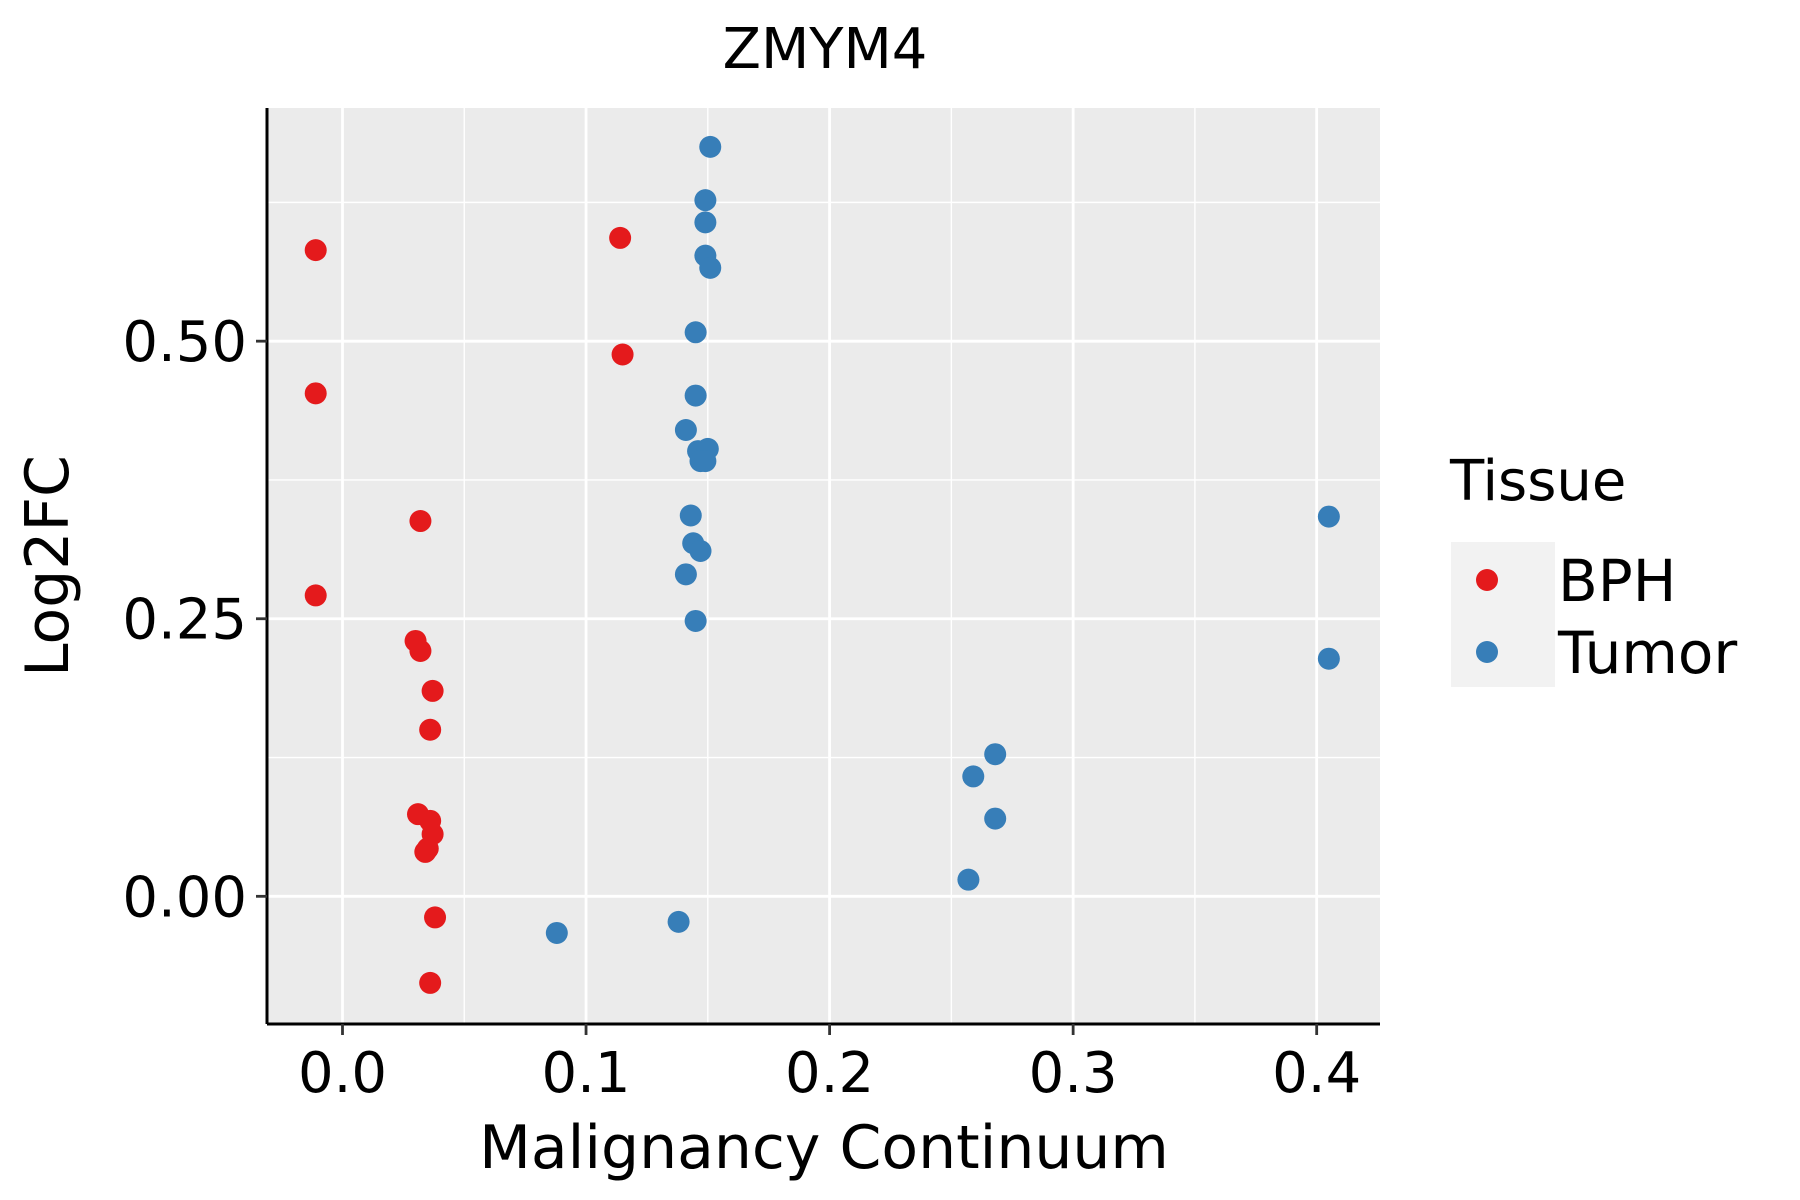 Image resolution: width=1800 pixels, height=1200 pixels. I want to click on y-axis-label: Log2FC, so click(48, 566).